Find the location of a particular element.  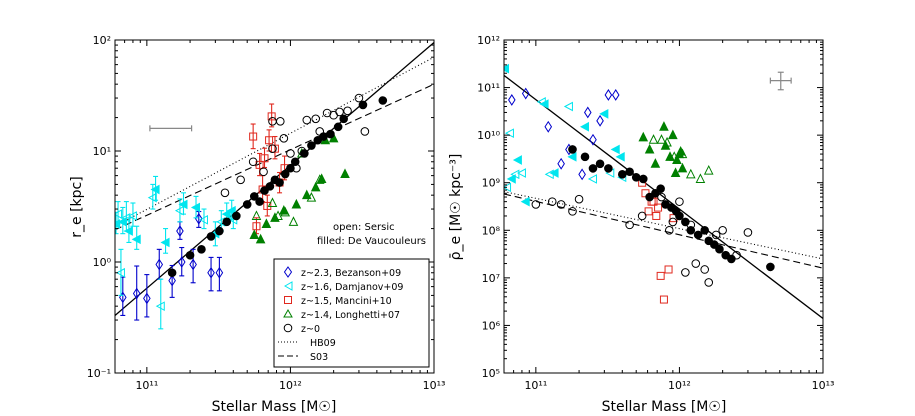

y-tick-label: 10⁻¹ is located at coordinates (99, 373).